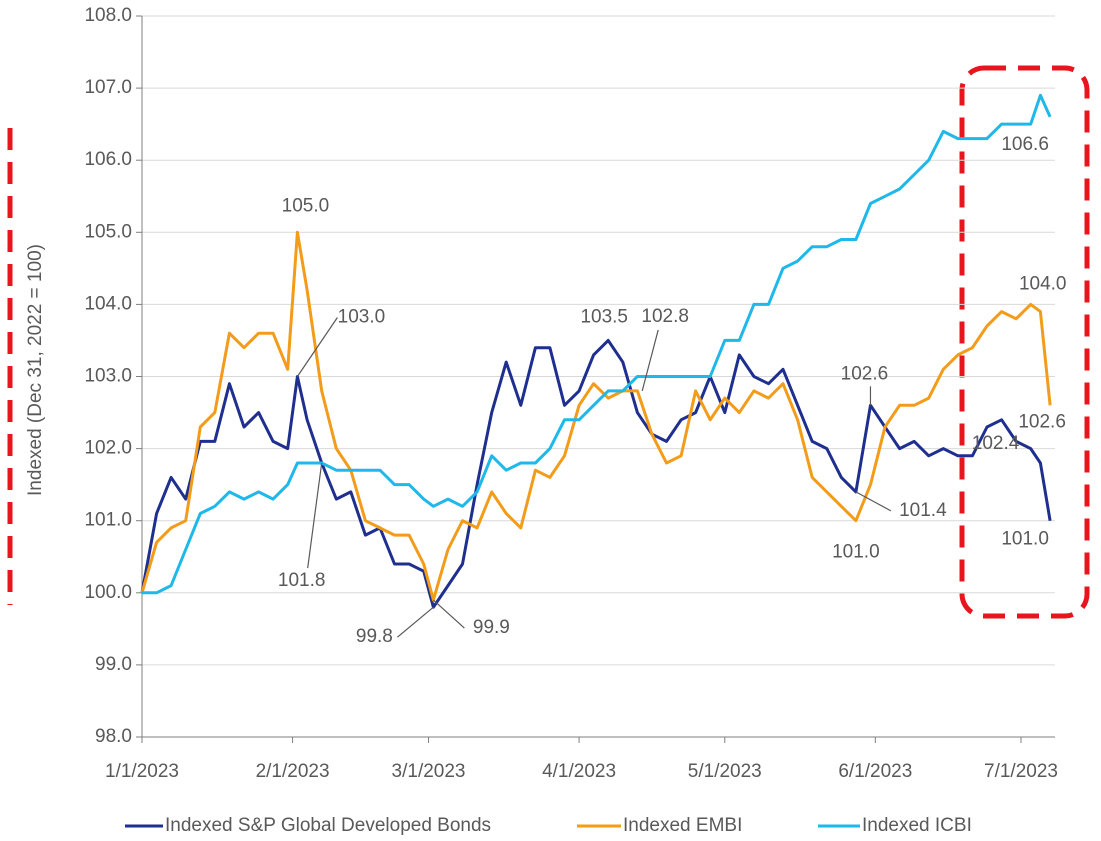  Describe the element at coordinates (996, 443) in the screenshot. I see `data-label: 102.4` at that location.